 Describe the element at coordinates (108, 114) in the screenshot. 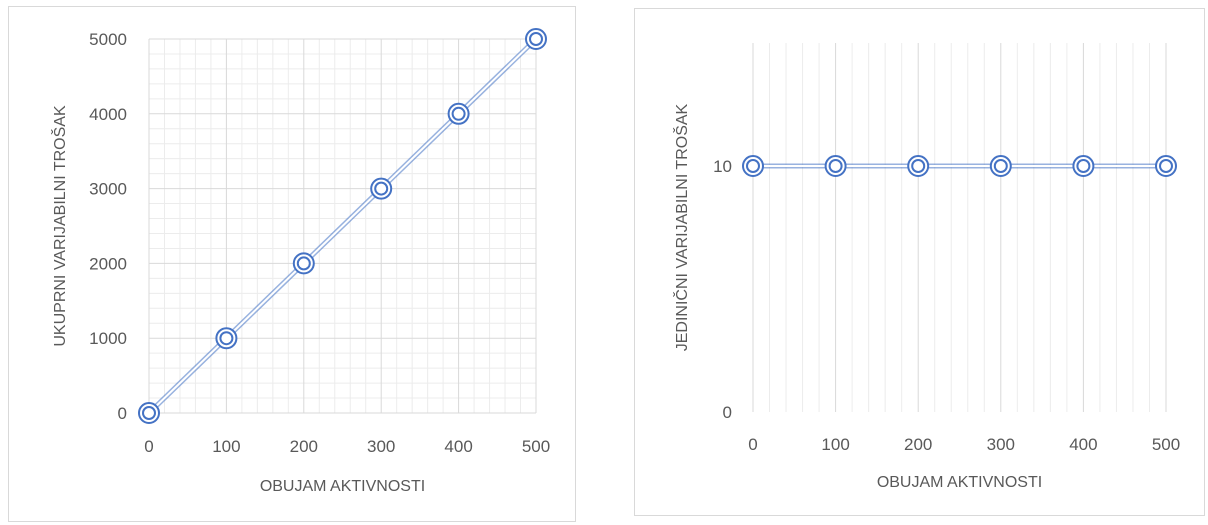

I see `y-tick-label: 4000` at that location.